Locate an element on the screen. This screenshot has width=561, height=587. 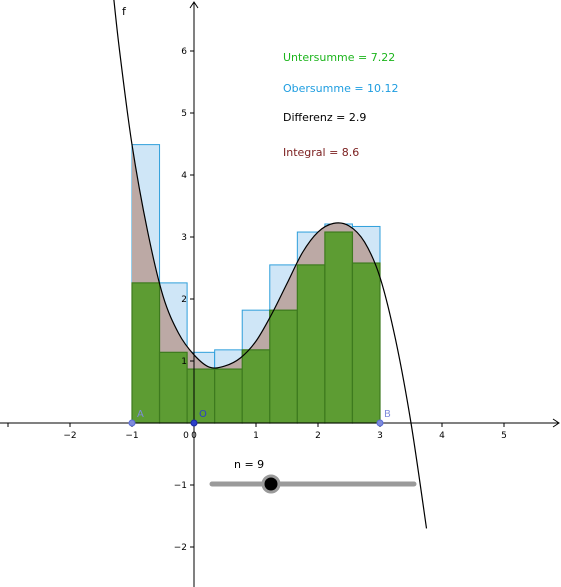
untersumme-text: Untersumme = 7.22 is located at coordinates (339, 57).